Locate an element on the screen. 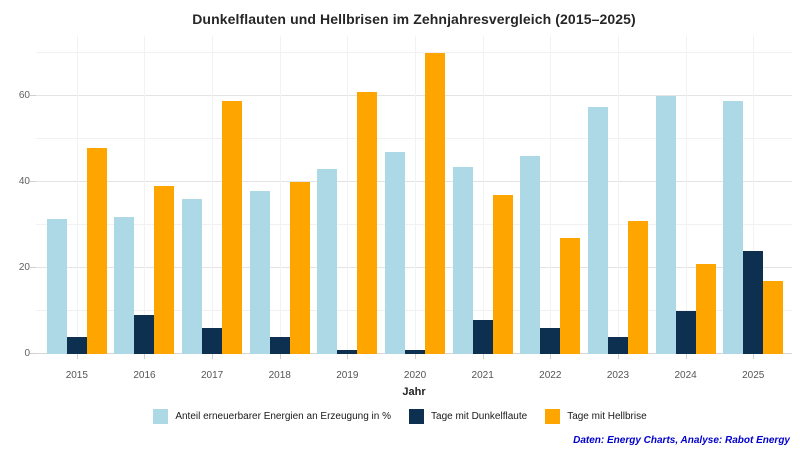  legend-label-tage-mit-dunkelflaute: Tage mit Dunkelflaute is located at coordinates (479, 416).